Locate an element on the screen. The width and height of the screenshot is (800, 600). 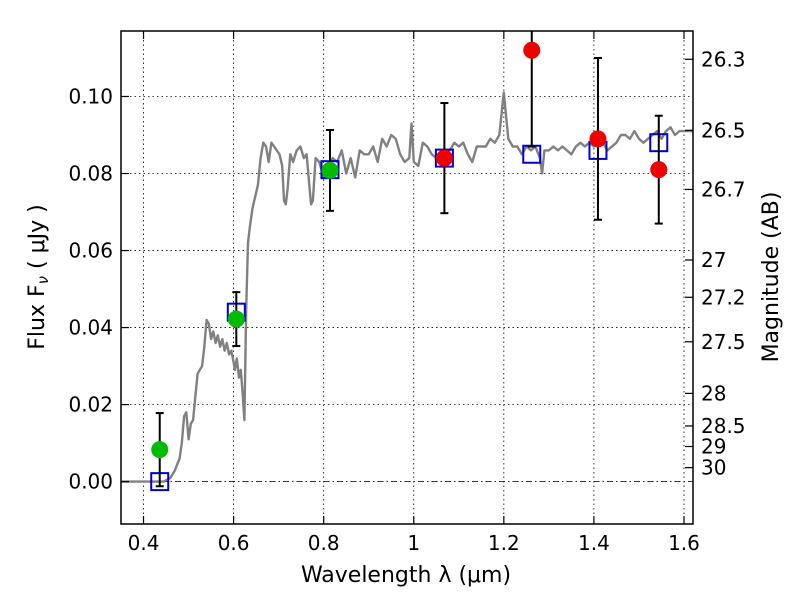
magnitude-tick-label: 29 is located at coordinates (713, 447).